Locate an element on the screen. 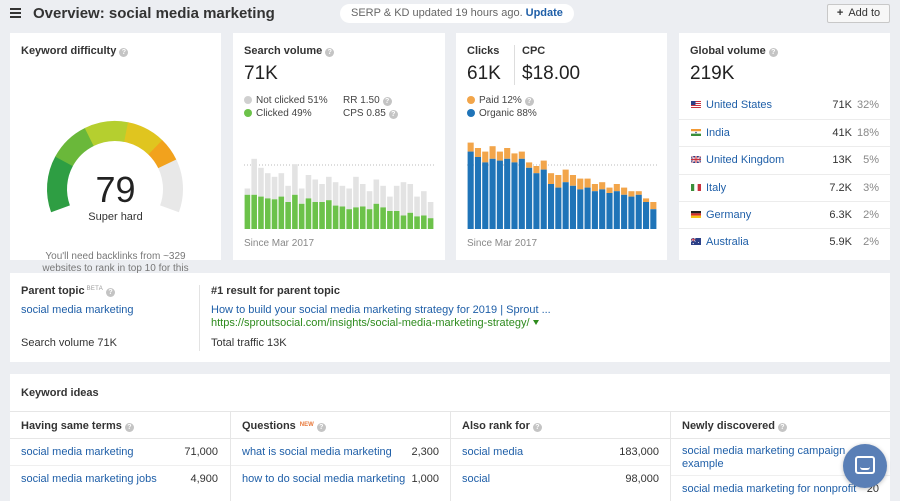 This screenshot has width=900, height=501. keyword-link: social media marketing campaign example is located at coordinates (764, 457).